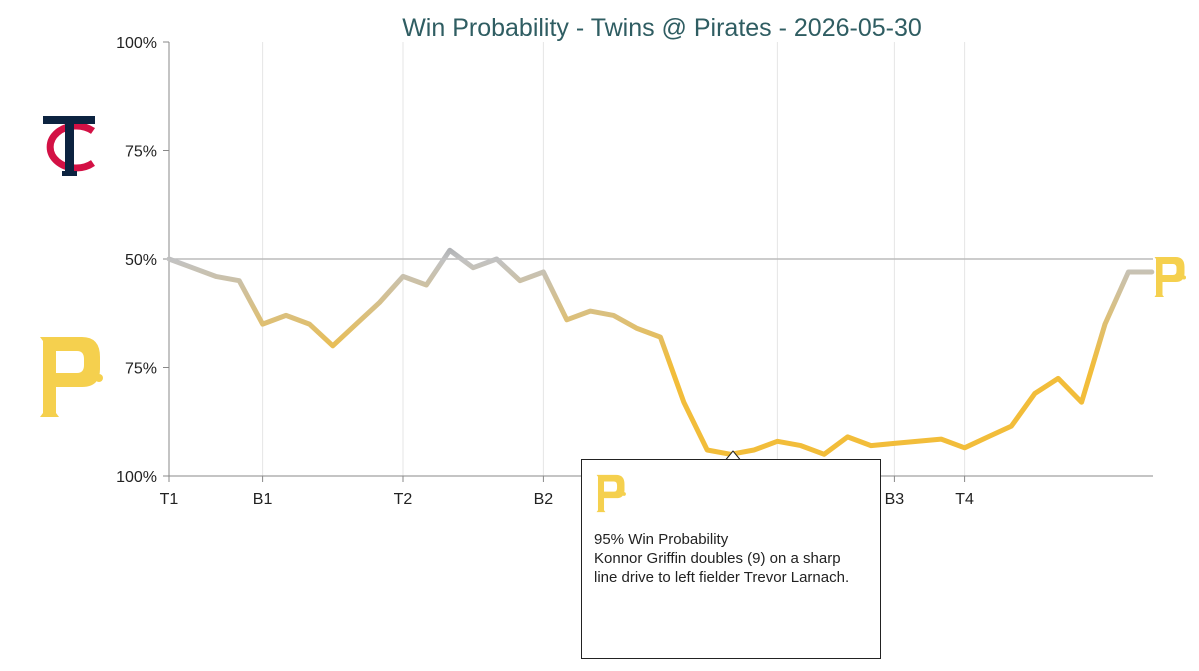 This screenshot has width=1199, height=671. What do you see at coordinates (733, 455) in the screenshot?
I see `tooltip-pointer` at bounding box center [733, 455].